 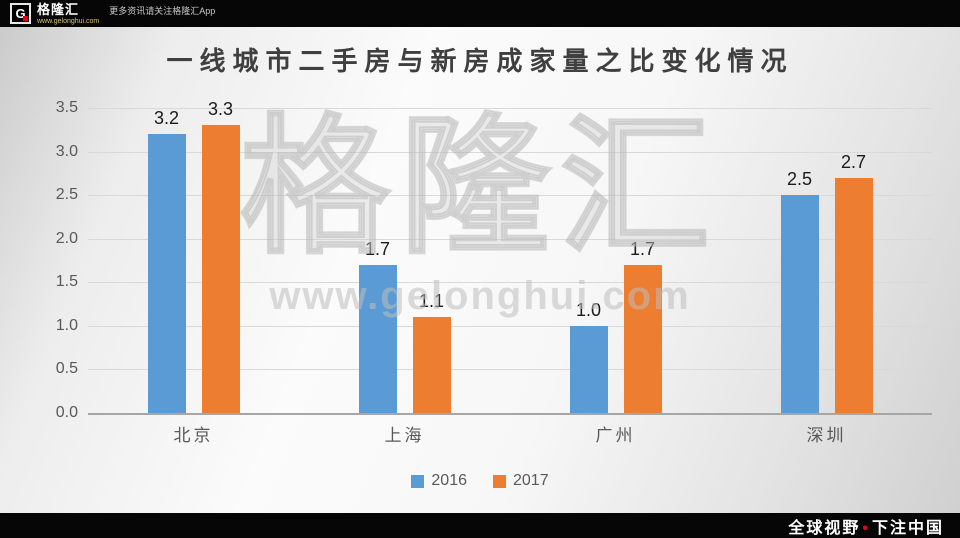 I want to click on slogan-left: 全球视野, so click(x=824, y=528).